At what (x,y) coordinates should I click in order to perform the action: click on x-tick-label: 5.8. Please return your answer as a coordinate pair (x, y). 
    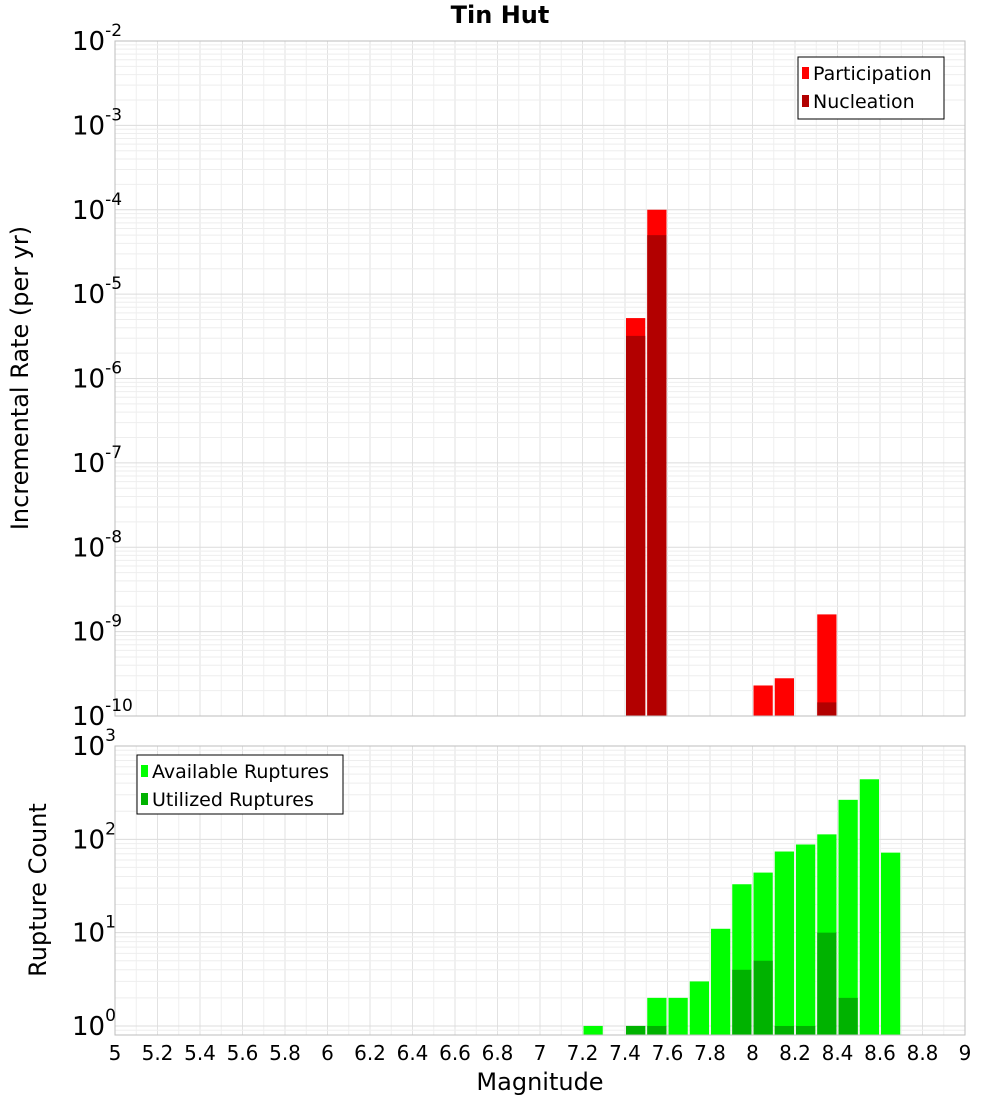
    Looking at the image, I should click on (285, 1053).